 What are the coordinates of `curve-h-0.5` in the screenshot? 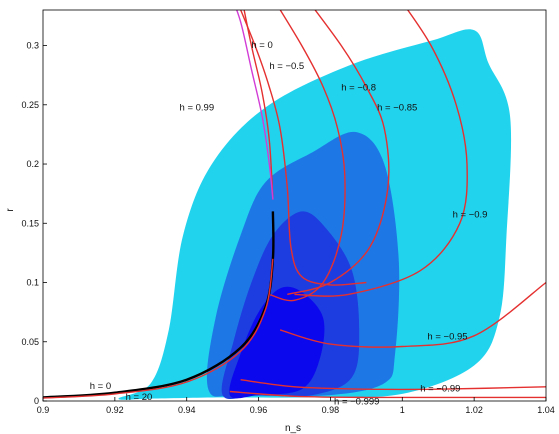 It's located at (303, 148).